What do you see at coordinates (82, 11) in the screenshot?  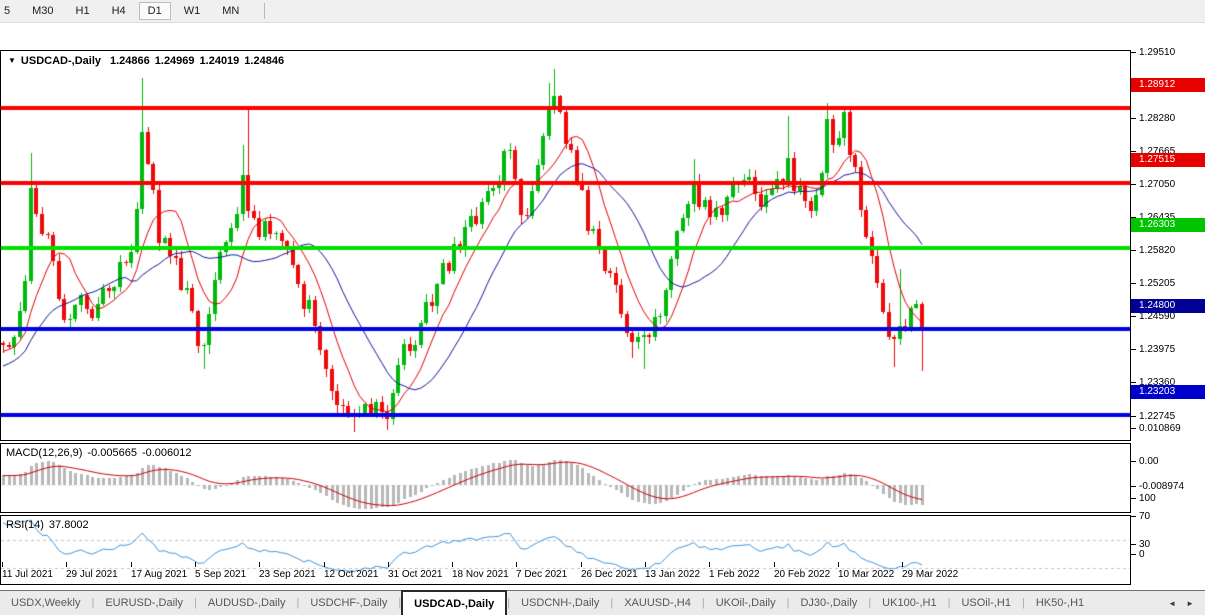 I see `timeframe-button-h1: H1` at bounding box center [82, 11].